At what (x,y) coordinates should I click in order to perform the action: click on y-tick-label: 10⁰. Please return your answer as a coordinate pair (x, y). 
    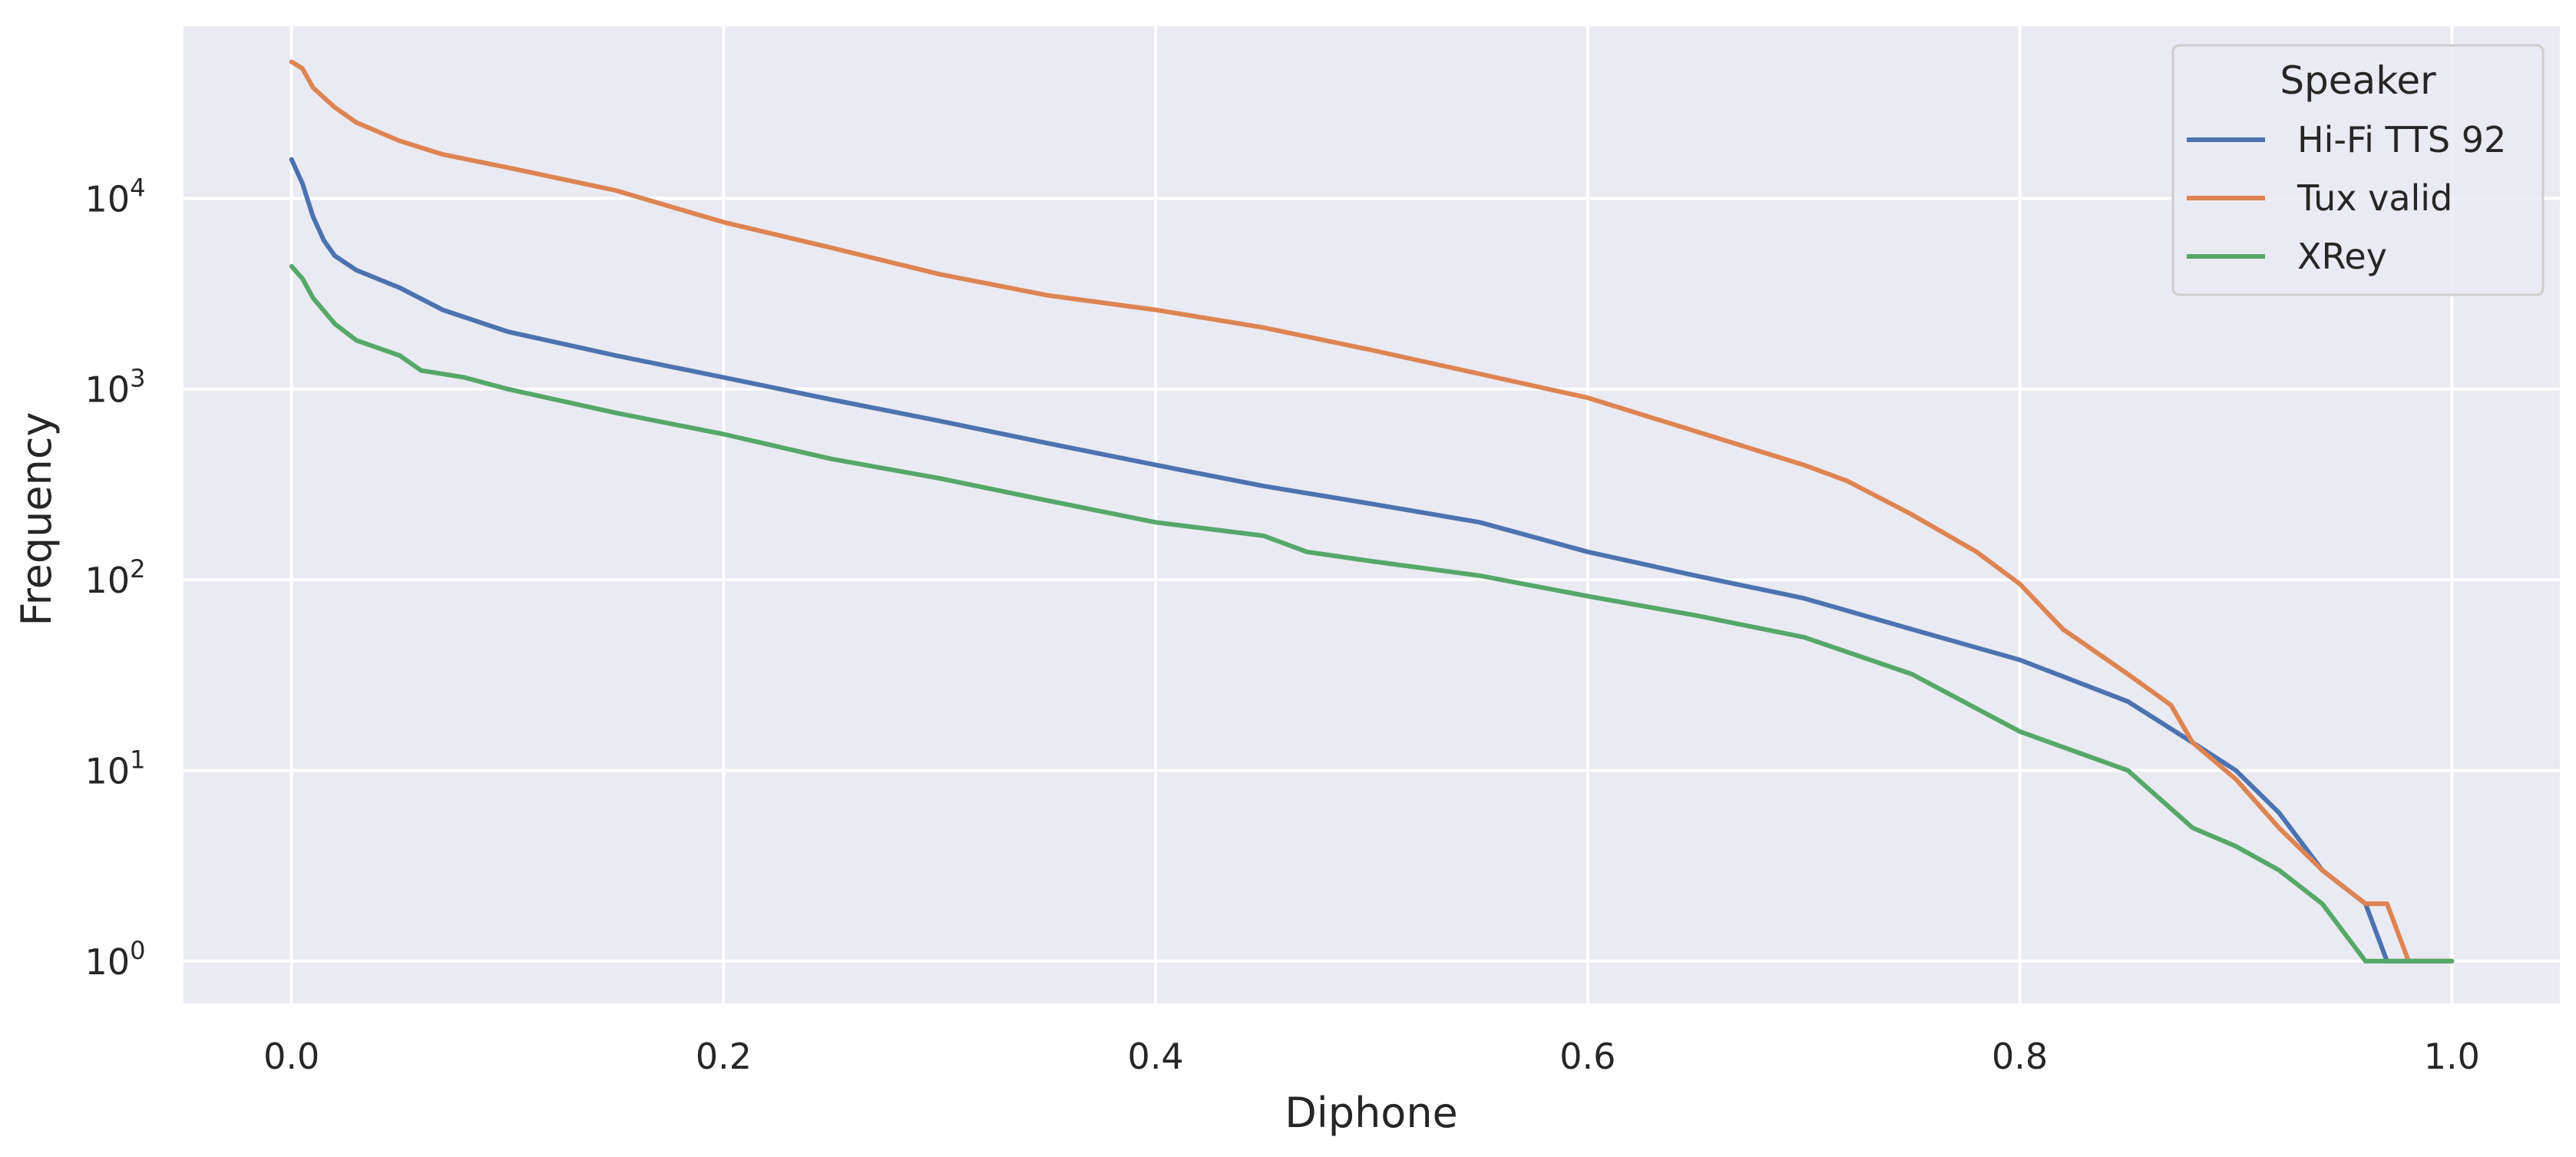
    Looking at the image, I should click on (115, 959).